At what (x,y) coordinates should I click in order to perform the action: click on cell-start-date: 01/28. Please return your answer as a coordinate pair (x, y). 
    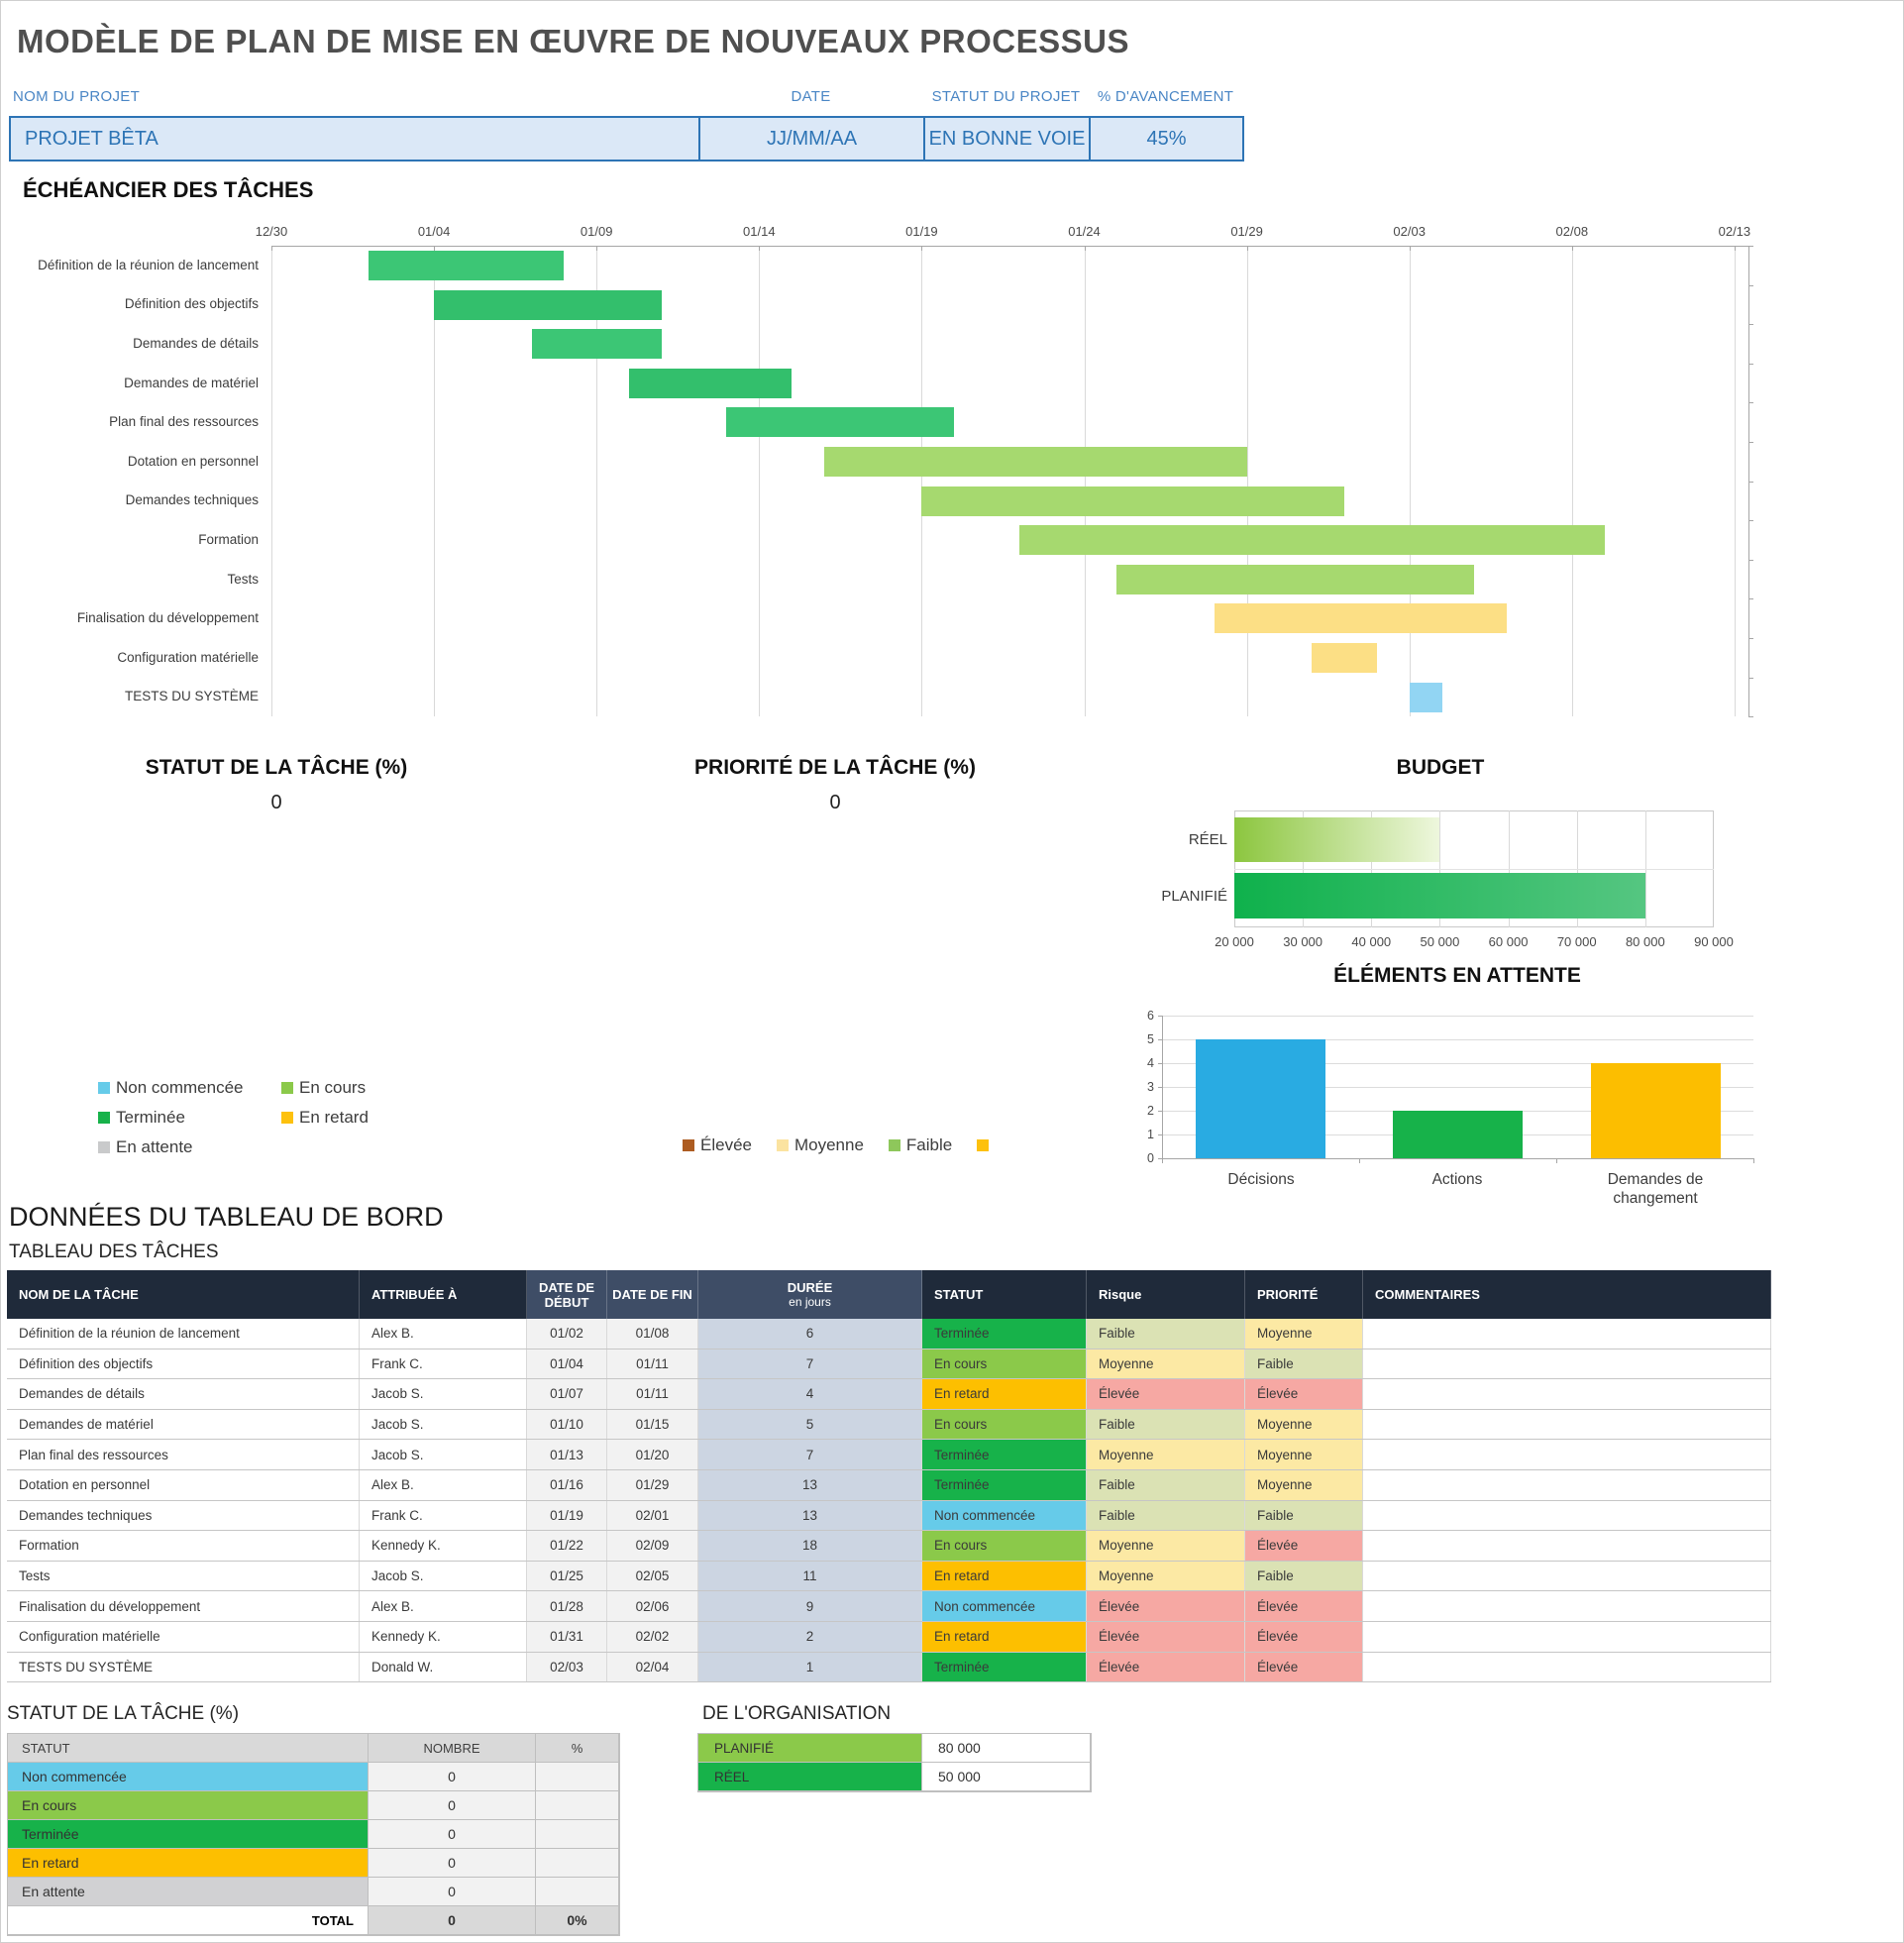
    Looking at the image, I should click on (567, 1606).